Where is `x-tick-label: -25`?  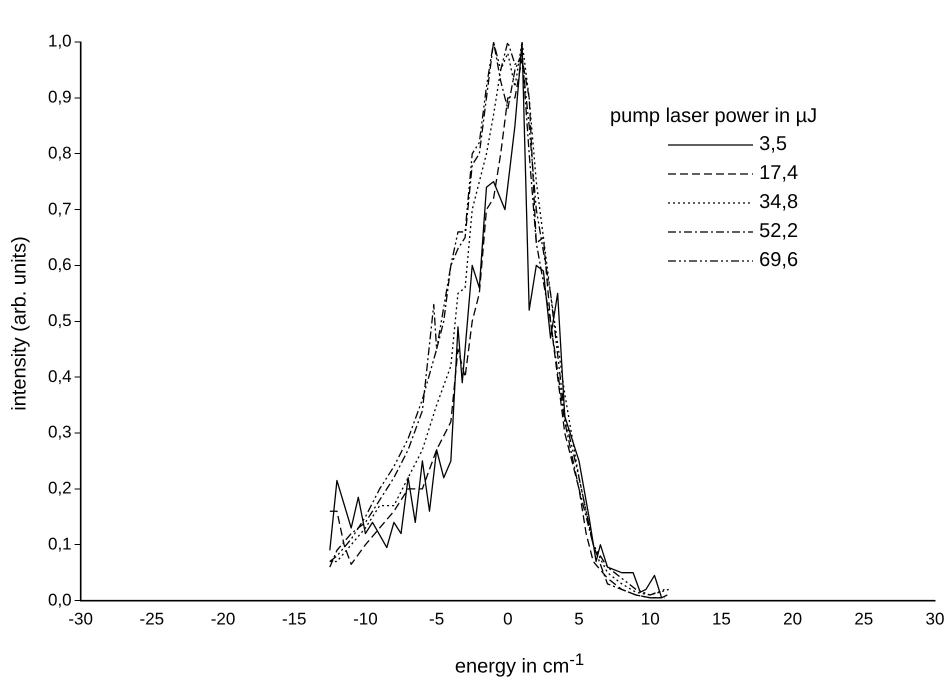 x-tick-label: -25 is located at coordinates (152, 618).